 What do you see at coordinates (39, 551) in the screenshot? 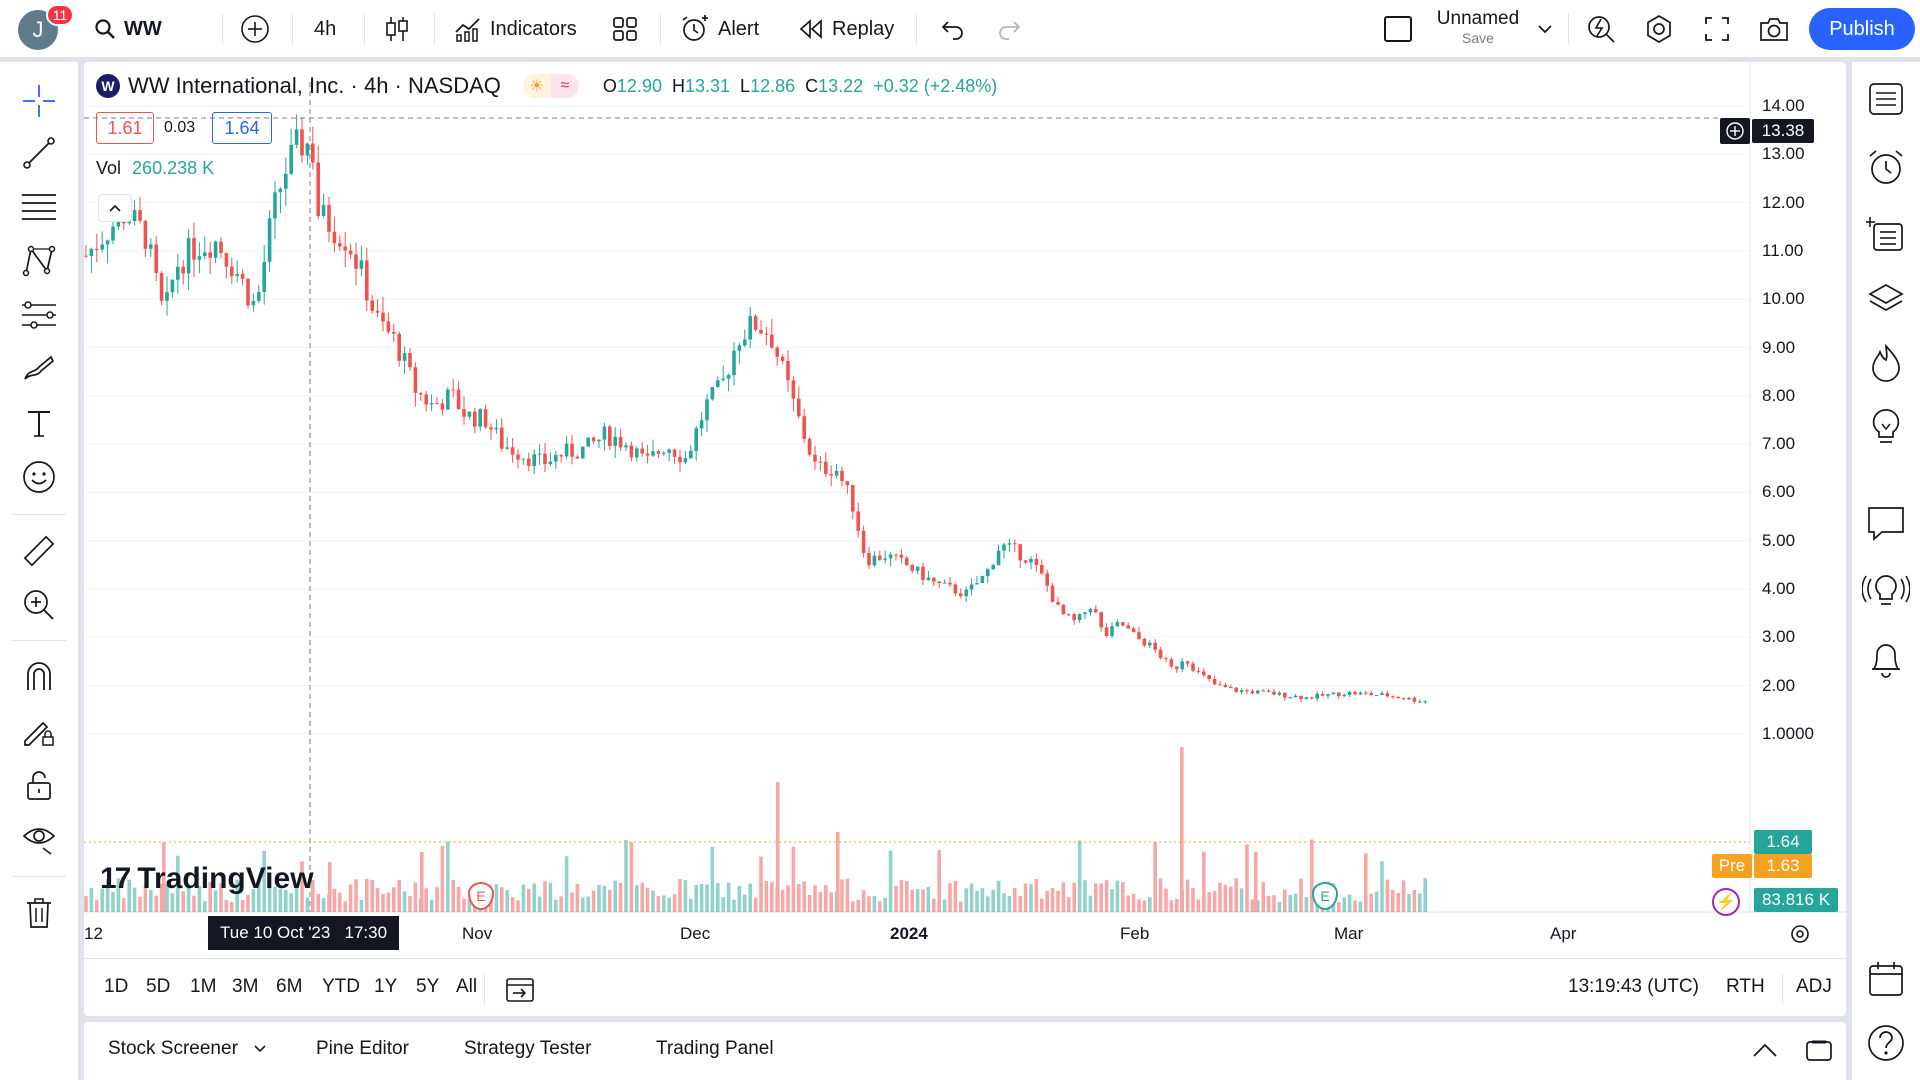
I see `measure-tool` at bounding box center [39, 551].